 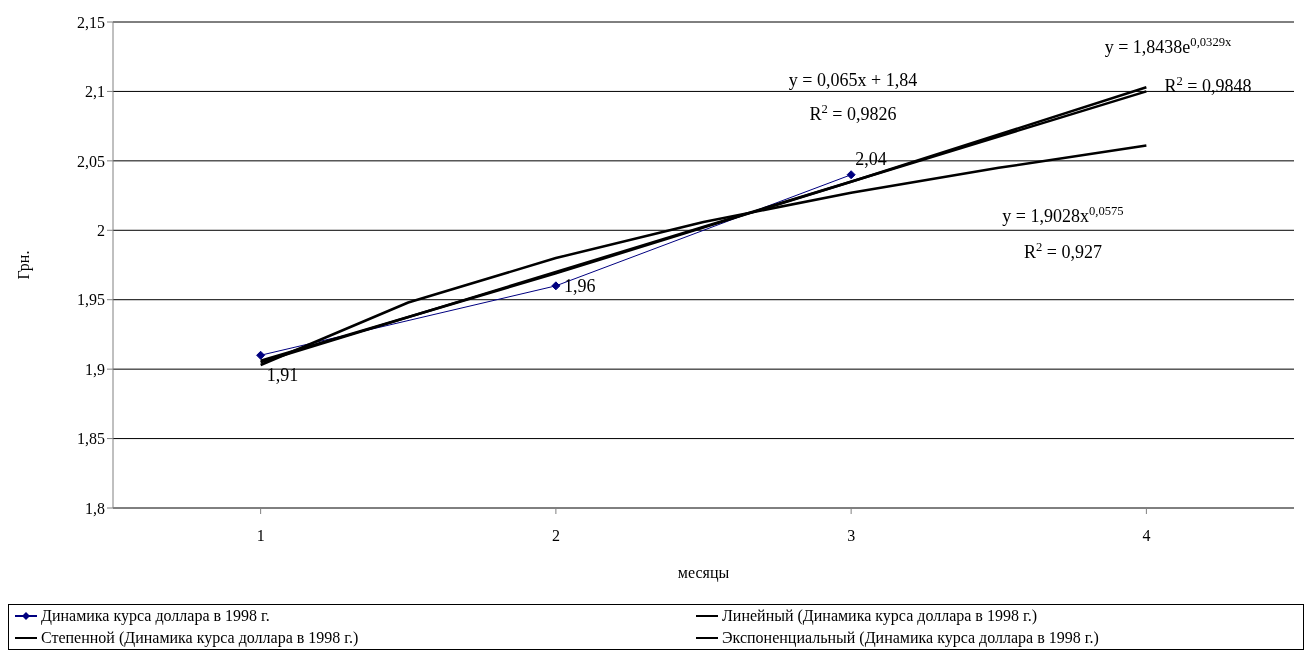 I want to click on legend-label: Динамика курса доллара в 1998 г., so click(x=155, y=616).